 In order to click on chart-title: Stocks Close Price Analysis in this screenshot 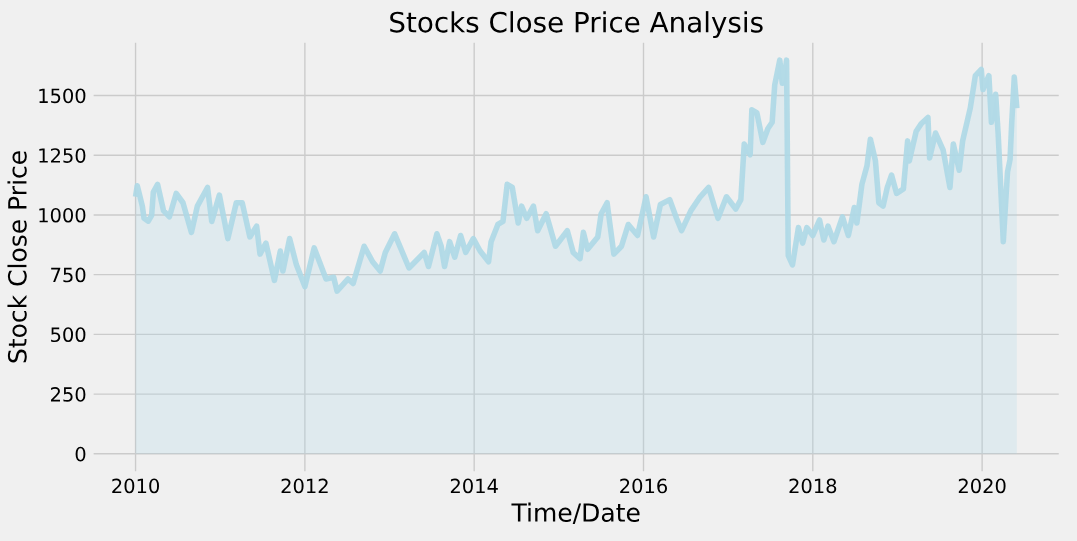, I will do `click(576, 25)`.